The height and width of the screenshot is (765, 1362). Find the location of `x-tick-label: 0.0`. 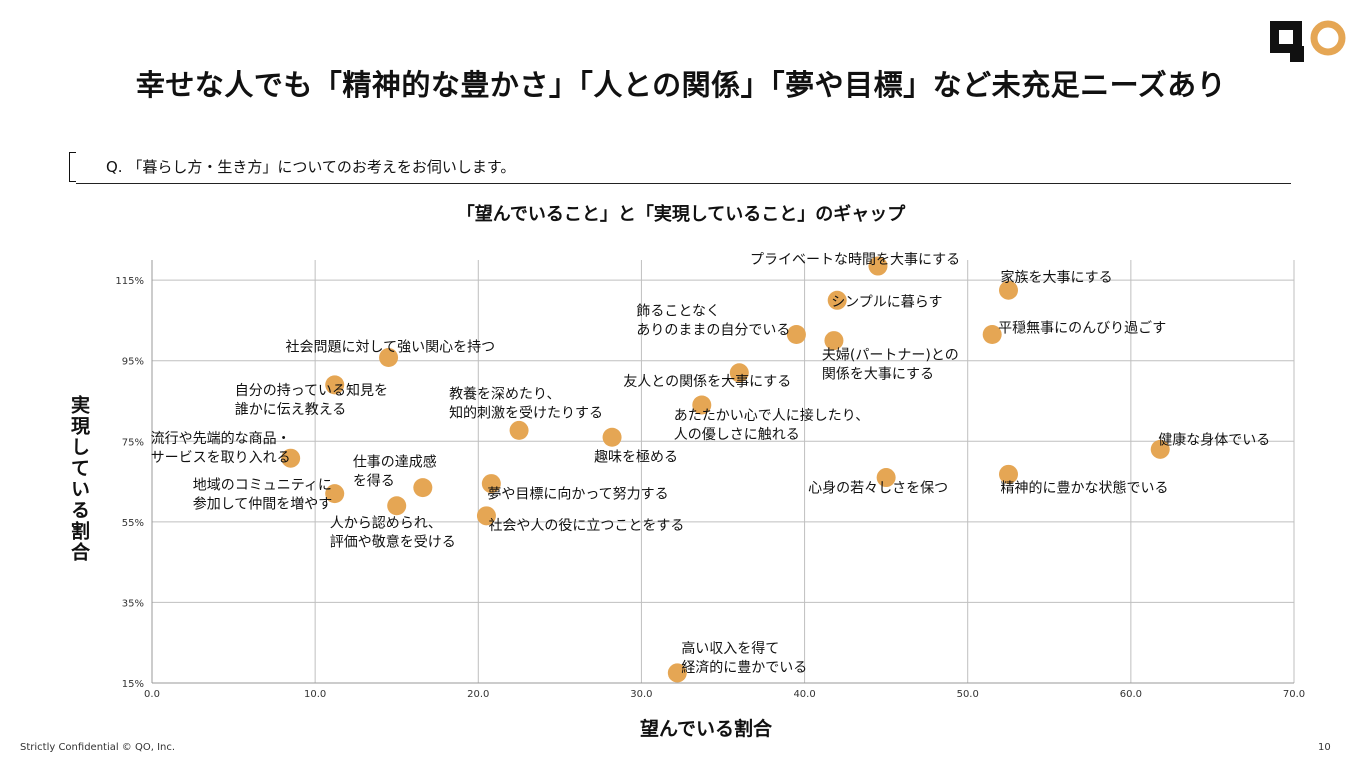

x-tick-label: 0.0 is located at coordinates (152, 694).